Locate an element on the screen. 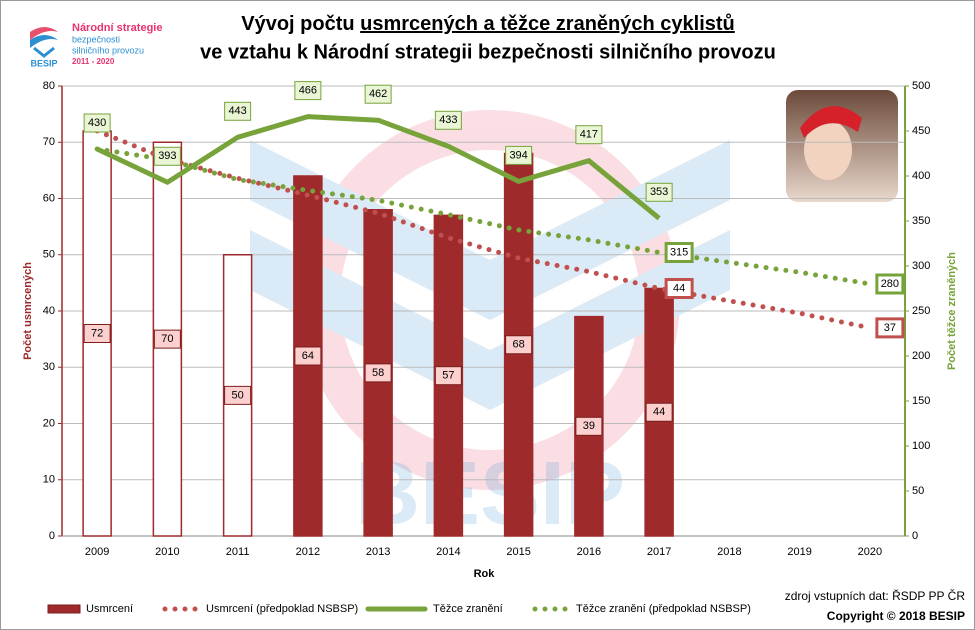 Image resolution: width=975 pixels, height=630 pixels. logo is located at coordinates (44, 42).